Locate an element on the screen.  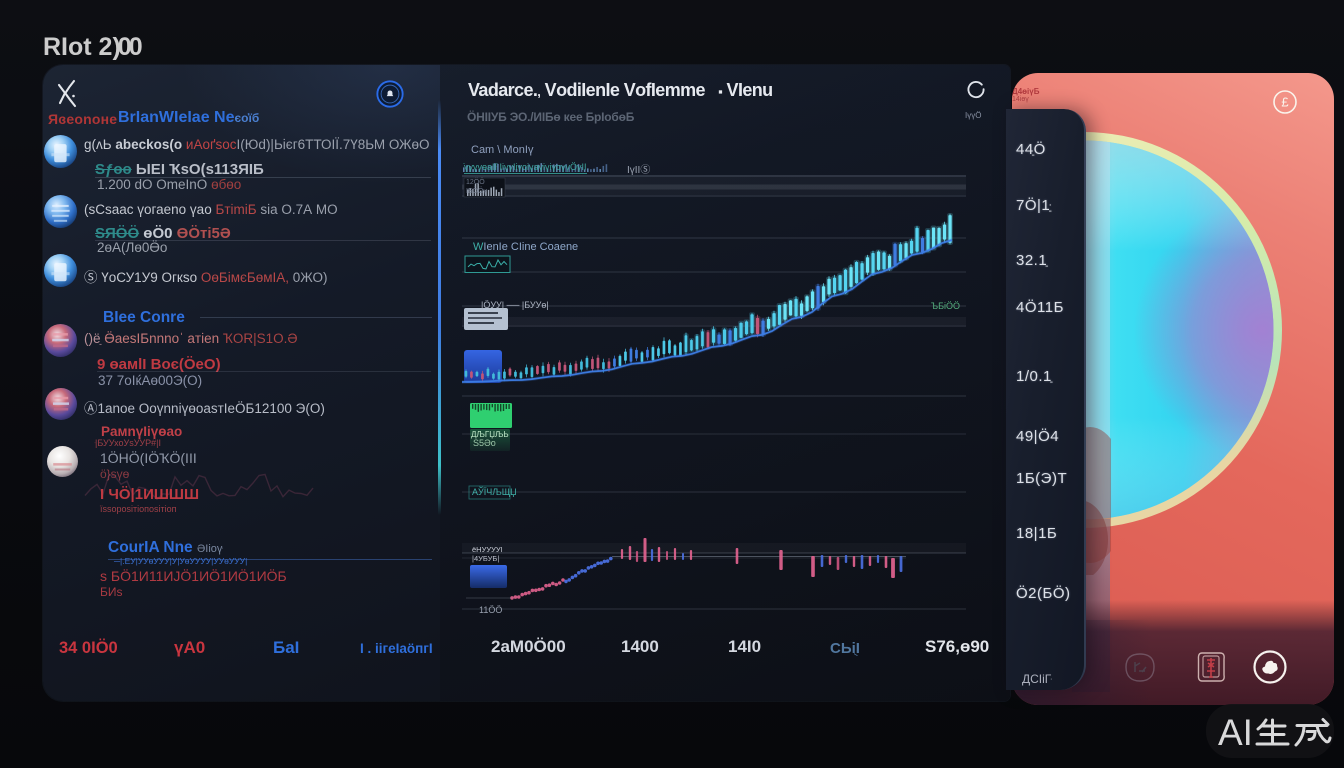
svg-text: AI is located at coordinates (1235, 732).